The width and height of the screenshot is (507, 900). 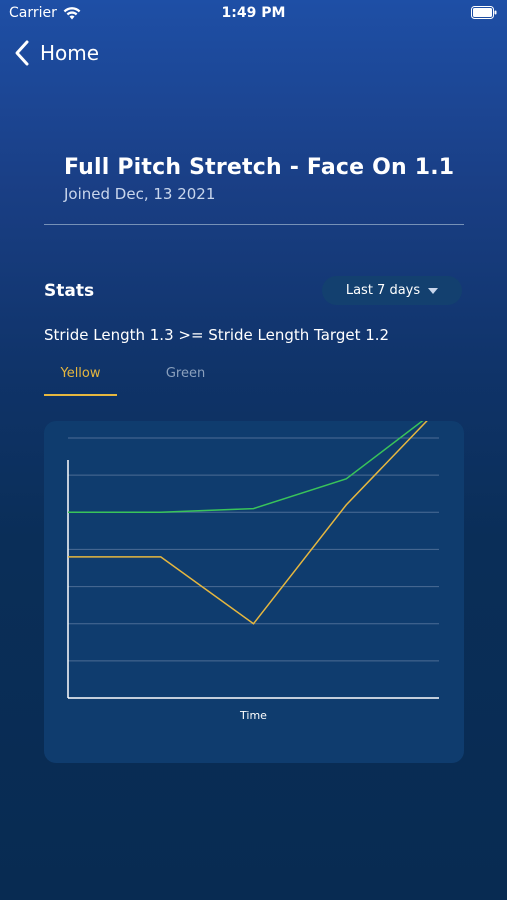 I want to click on active-tab-indicator, so click(x=80, y=395).